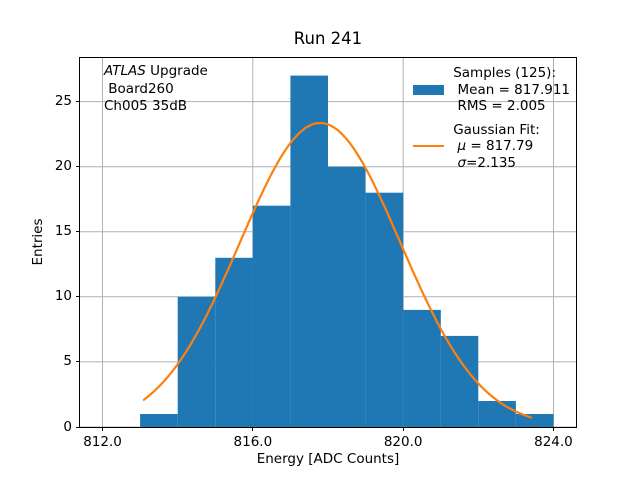  What do you see at coordinates (429, 146) in the screenshot?
I see `gaussian-fit-swatch` at bounding box center [429, 146].